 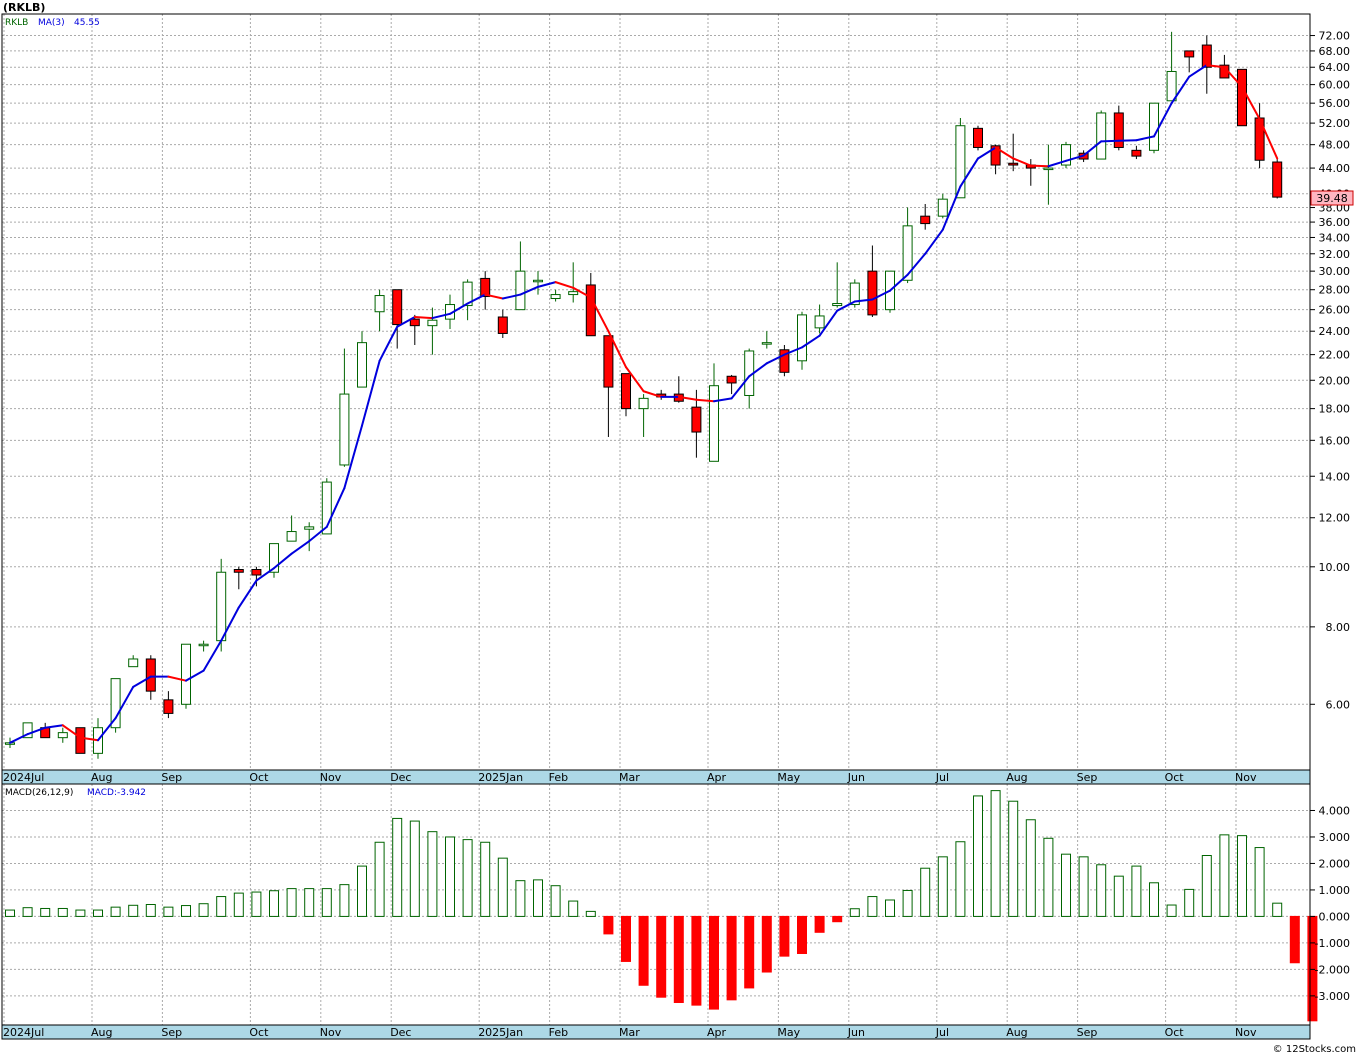 I want to click on x-tick-label: Dec, so click(x=400, y=777).